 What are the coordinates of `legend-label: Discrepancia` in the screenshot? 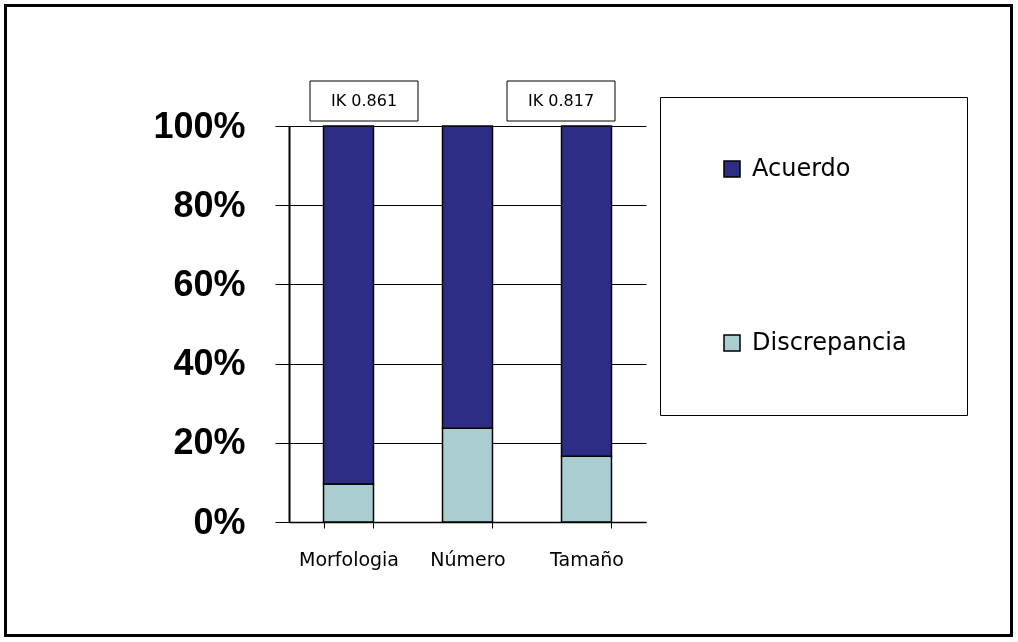 It's located at (829, 342).